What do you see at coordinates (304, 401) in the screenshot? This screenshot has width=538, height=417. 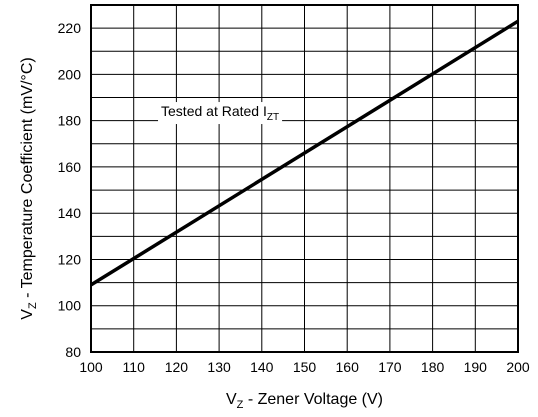 I see `x-axis-title: VZ - Zener Voltage (V)` at bounding box center [304, 401].